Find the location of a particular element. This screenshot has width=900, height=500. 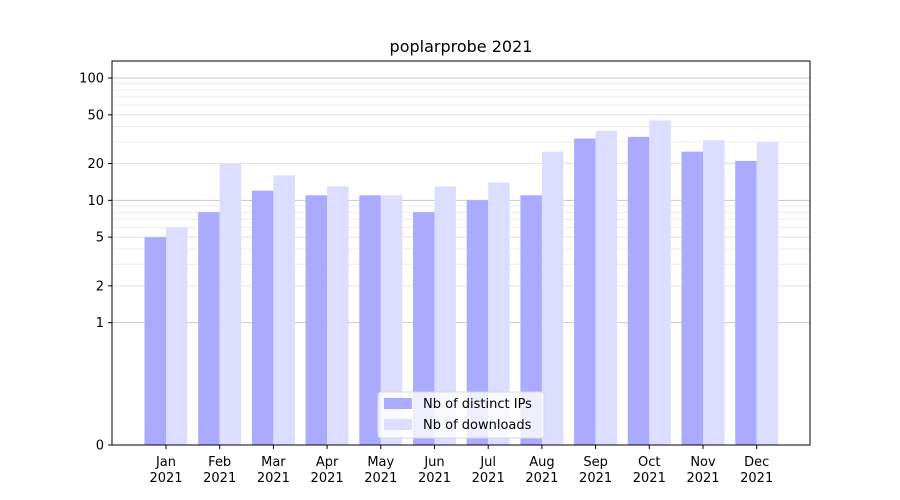

x-tick-label-month: Sep is located at coordinates (595, 462).